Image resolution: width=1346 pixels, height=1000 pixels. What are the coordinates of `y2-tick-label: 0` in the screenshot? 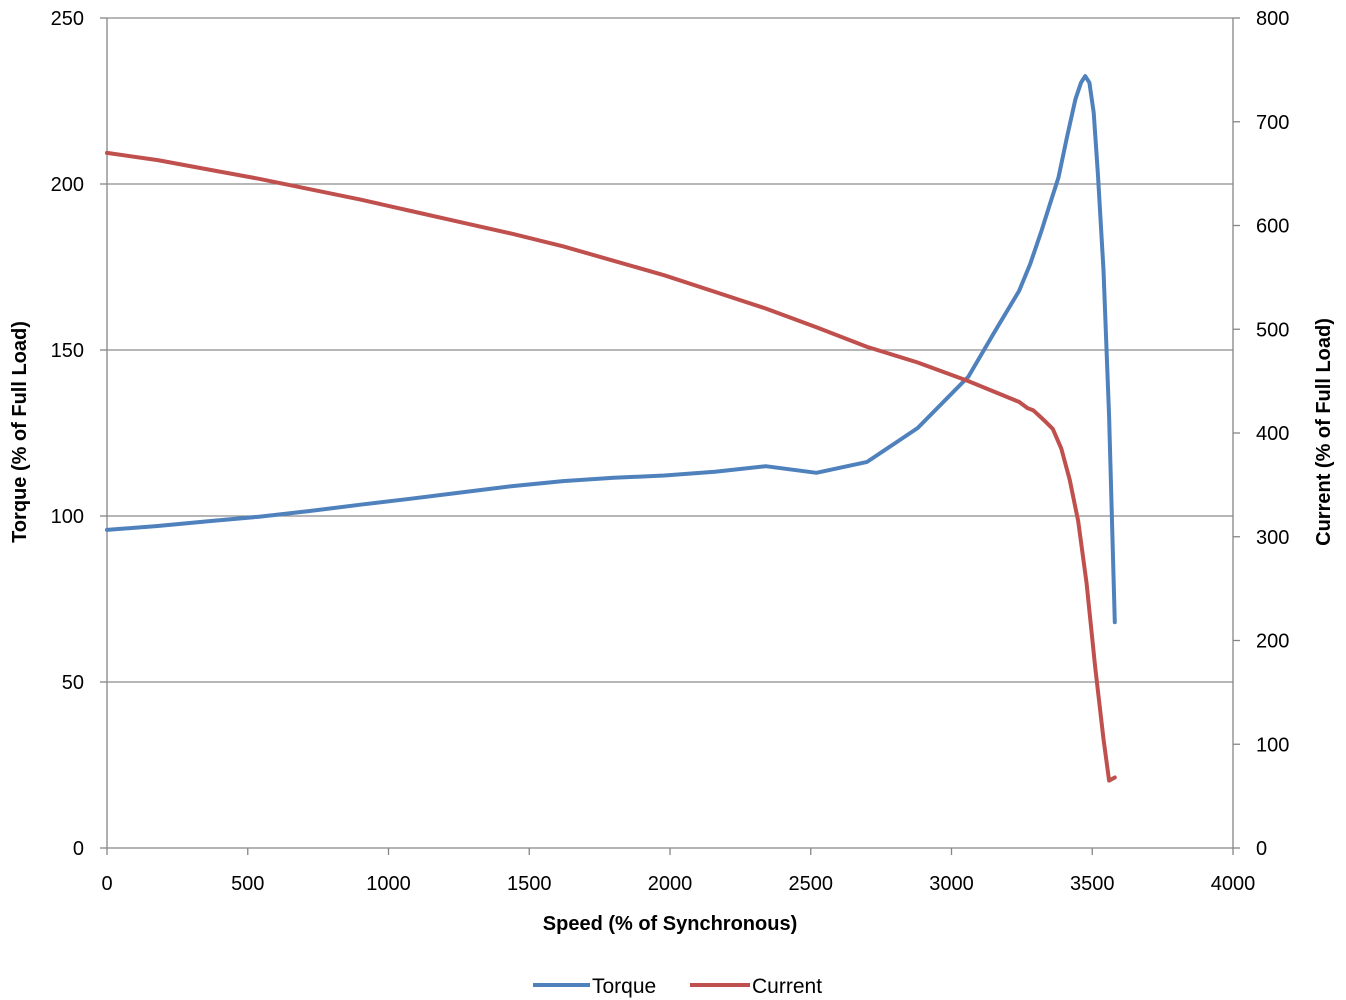 It's located at (1261, 849).